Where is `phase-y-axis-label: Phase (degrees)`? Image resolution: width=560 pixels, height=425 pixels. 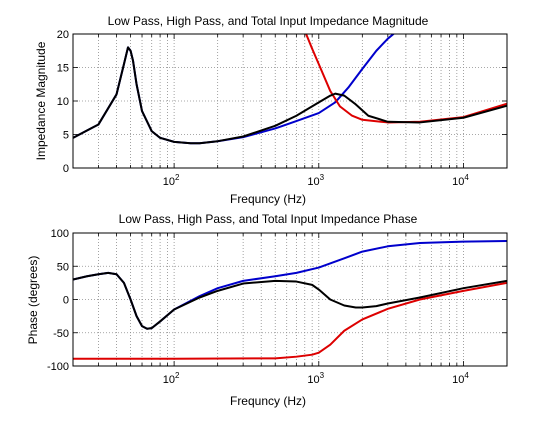
phase-y-axis-label: Phase (degrees) is located at coordinates (33, 300).